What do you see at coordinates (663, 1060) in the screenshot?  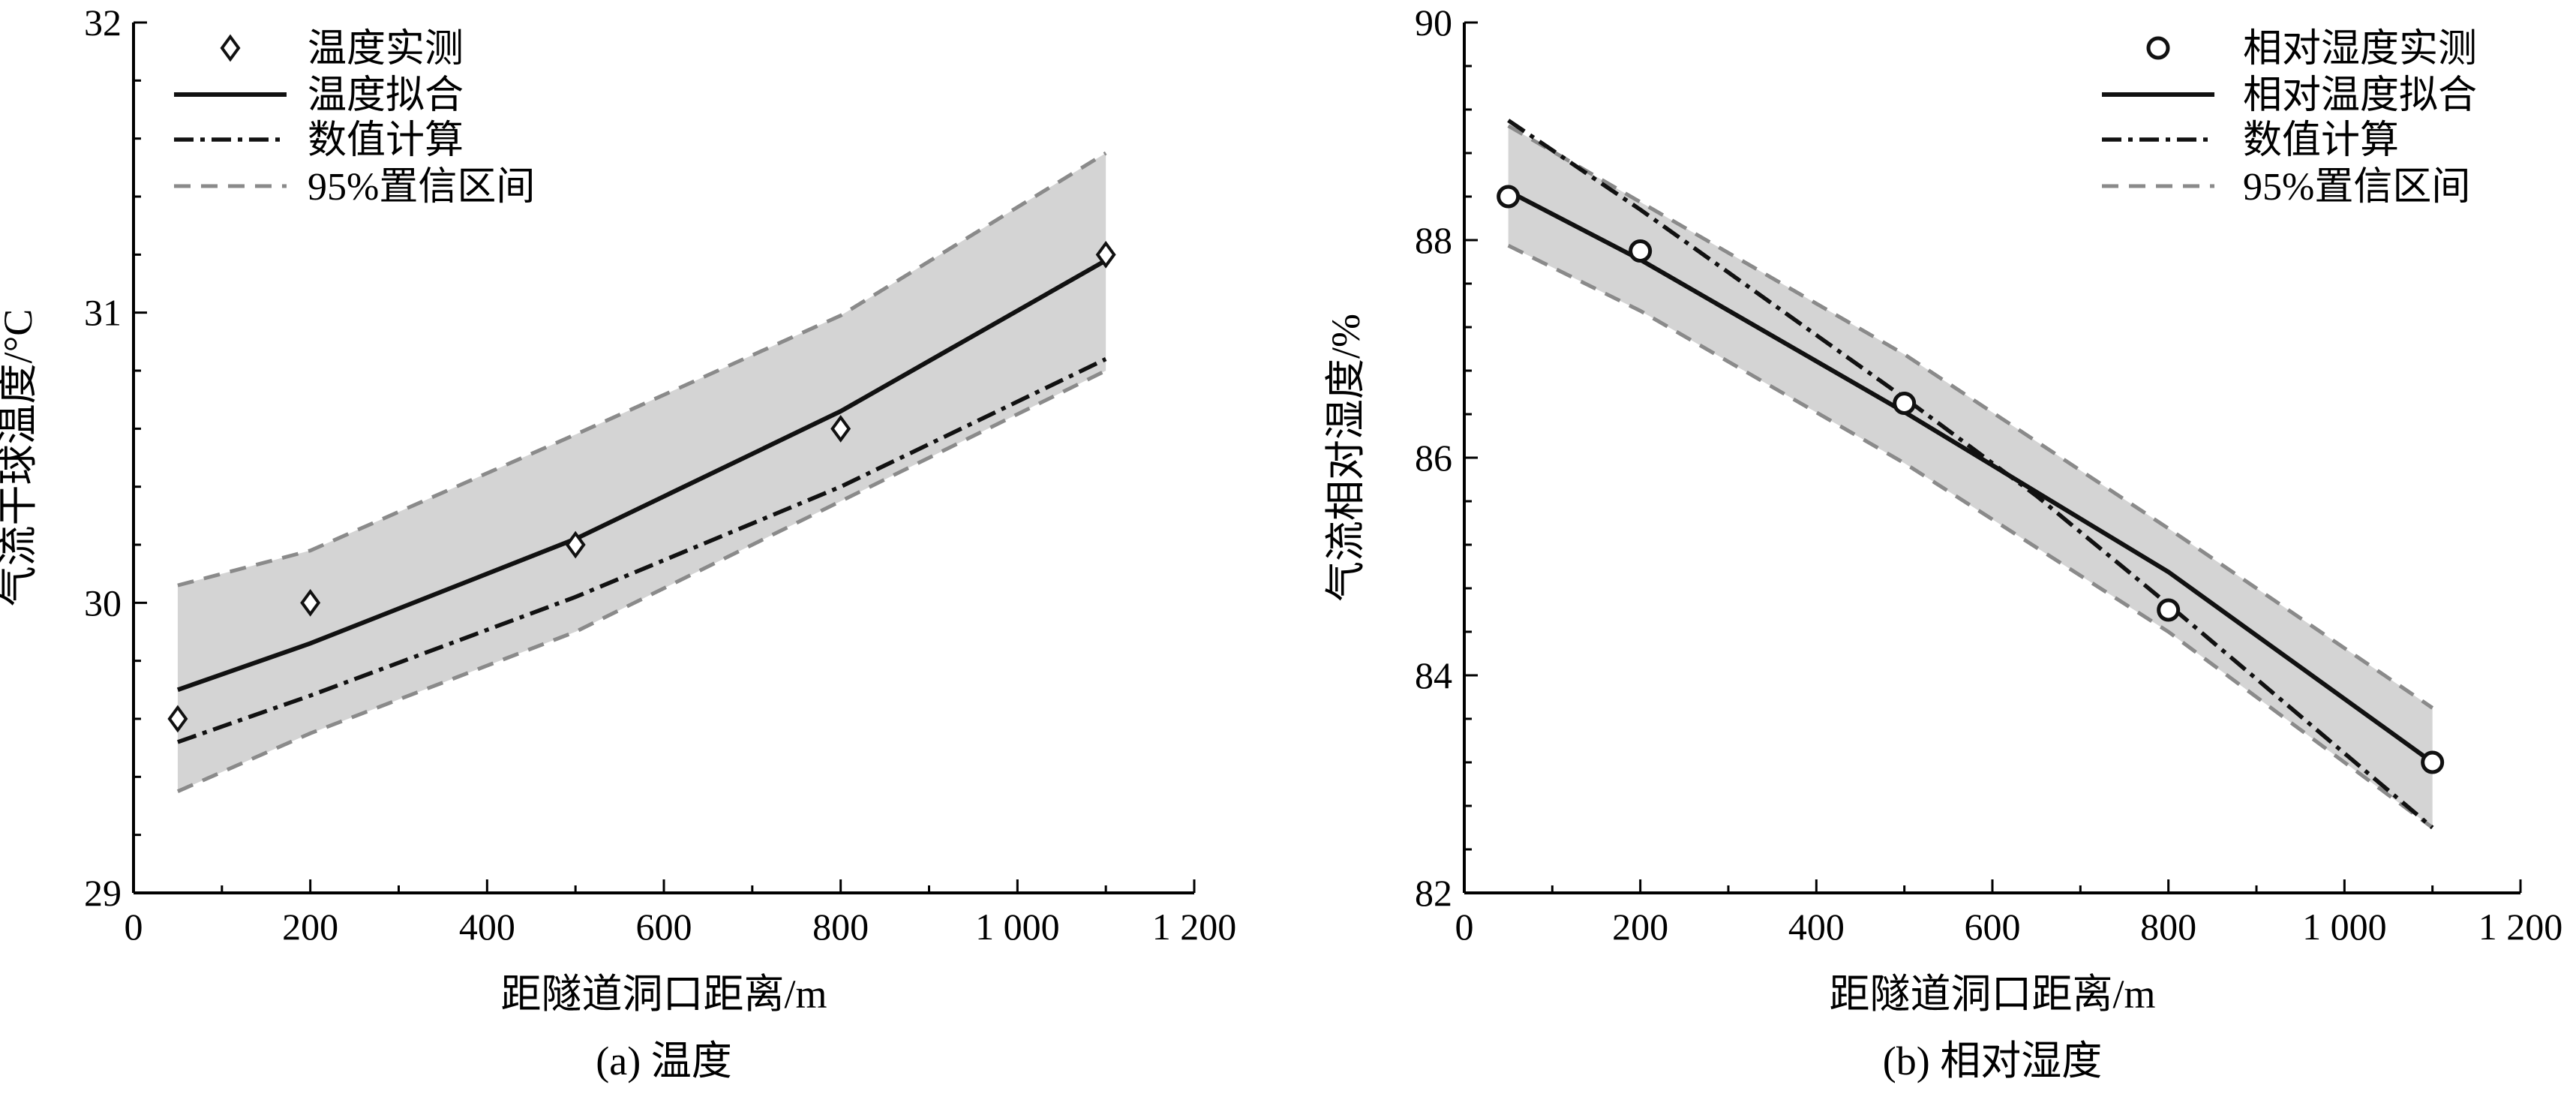 I see `chart-caption: (a) 温度` at bounding box center [663, 1060].